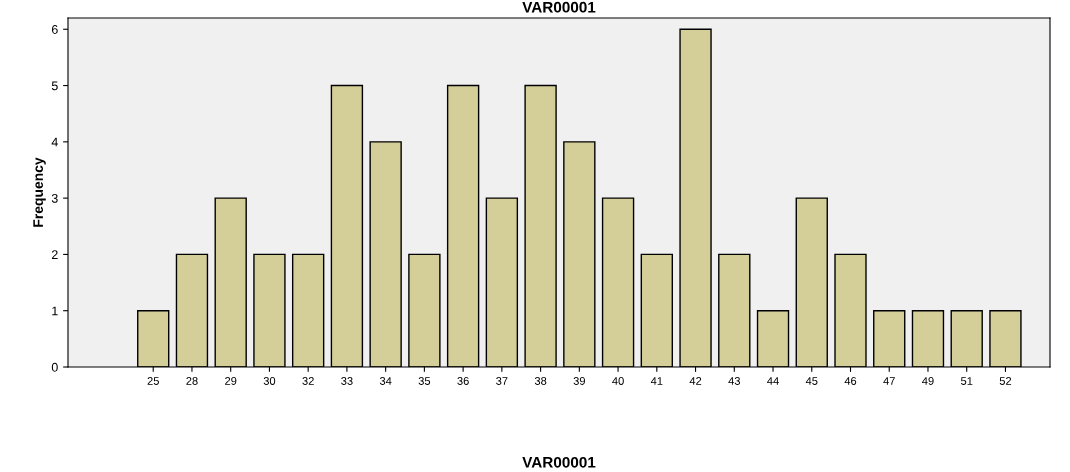 The height and width of the screenshot is (472, 1070). I want to click on x-tick-label: 30, so click(269, 381).